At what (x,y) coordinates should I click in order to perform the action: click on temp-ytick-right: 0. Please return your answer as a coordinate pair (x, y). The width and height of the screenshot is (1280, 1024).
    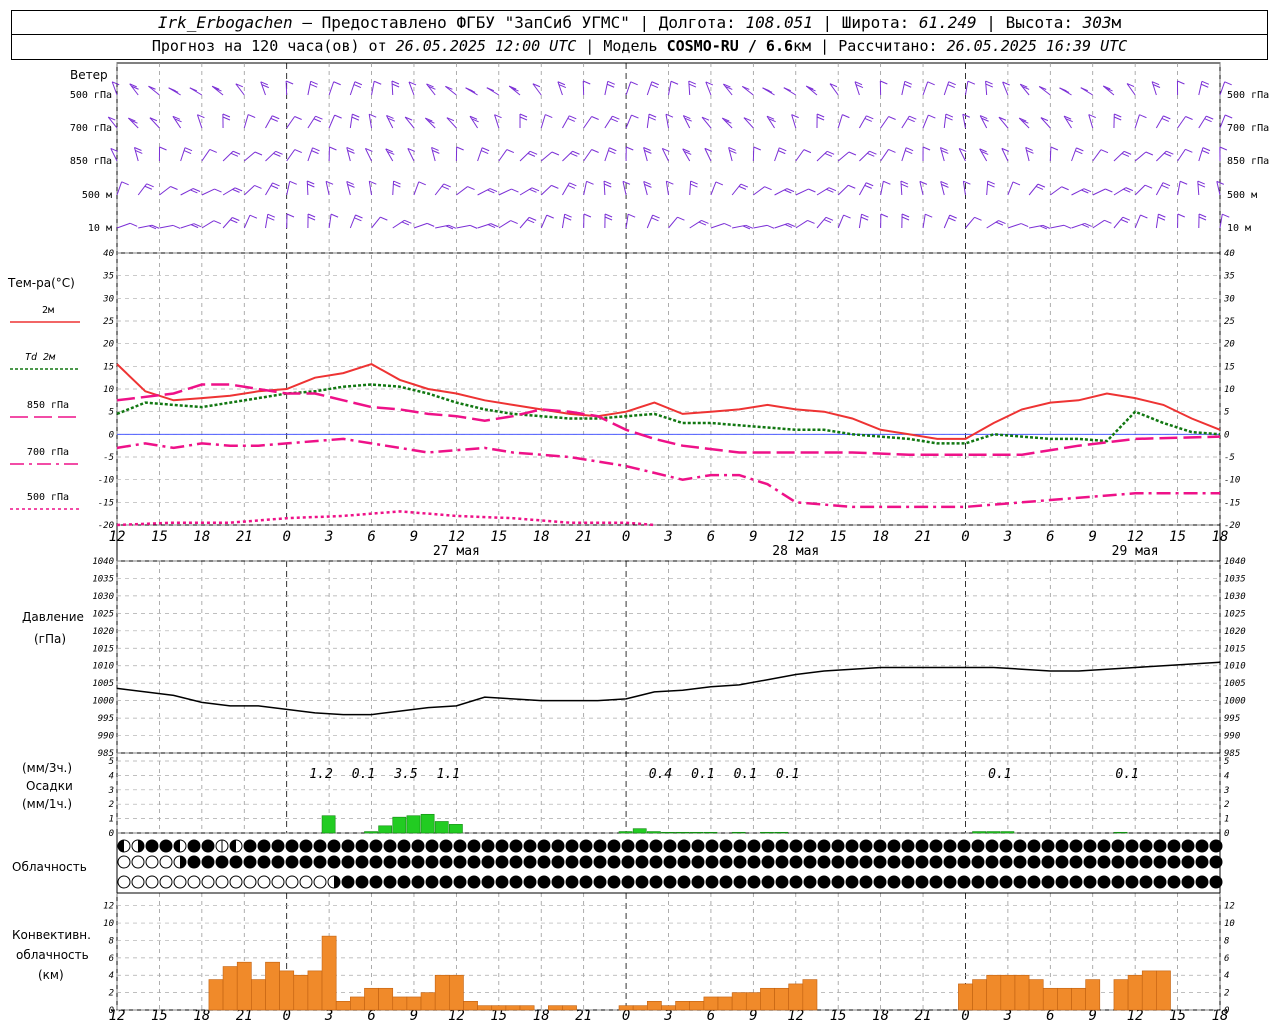
    Looking at the image, I should click on (1226, 435).